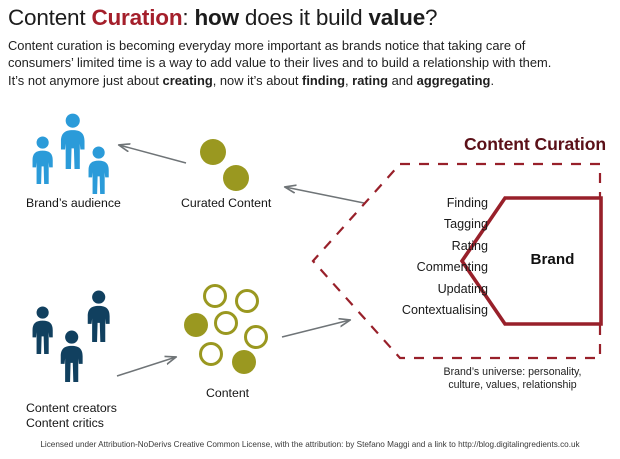  Describe the element at coordinates (73, 203) in the screenshot. I see `label-brands-audience: Brand’s audience` at that location.